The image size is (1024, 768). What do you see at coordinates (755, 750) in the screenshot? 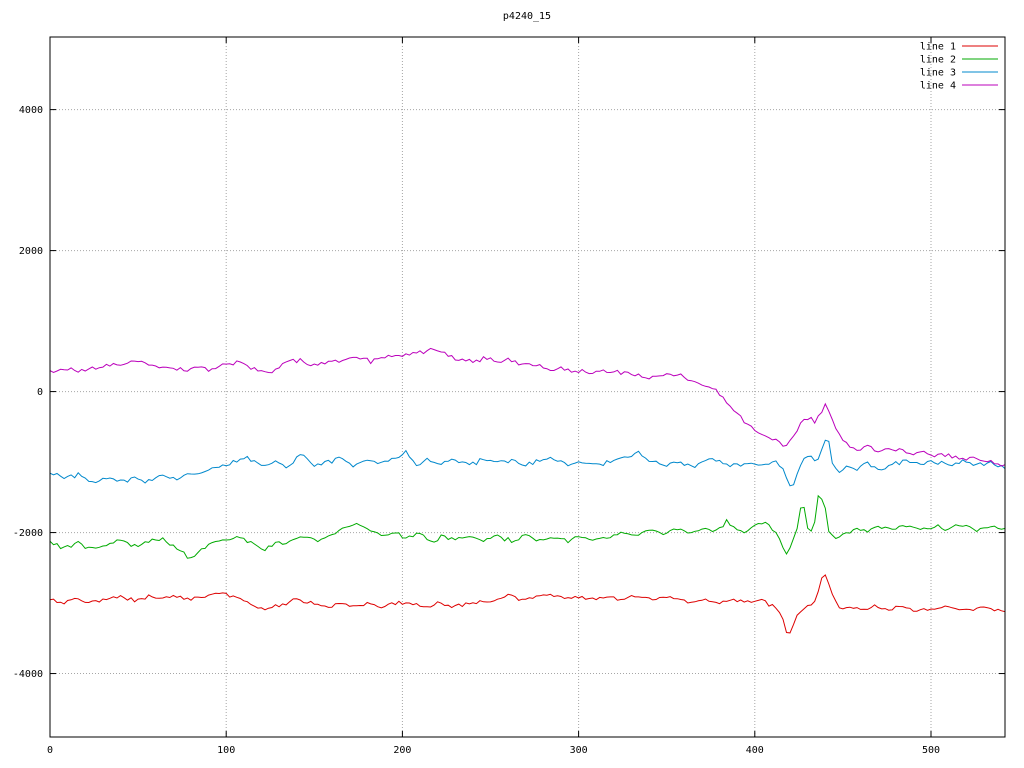
I see `x-tick-label: 400` at bounding box center [755, 750].